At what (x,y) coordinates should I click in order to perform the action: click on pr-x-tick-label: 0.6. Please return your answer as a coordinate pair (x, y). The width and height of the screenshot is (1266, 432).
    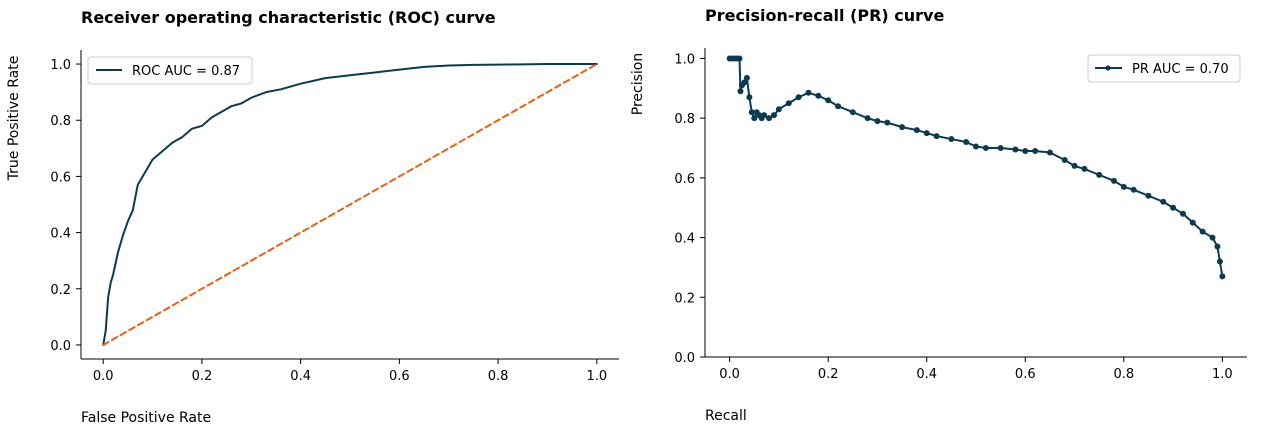
    Looking at the image, I should click on (1025, 374).